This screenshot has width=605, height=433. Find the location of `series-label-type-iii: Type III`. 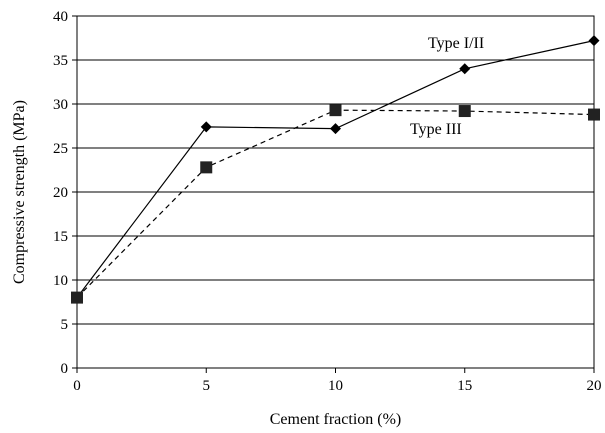

series-label-type-iii: Type III is located at coordinates (436, 129).